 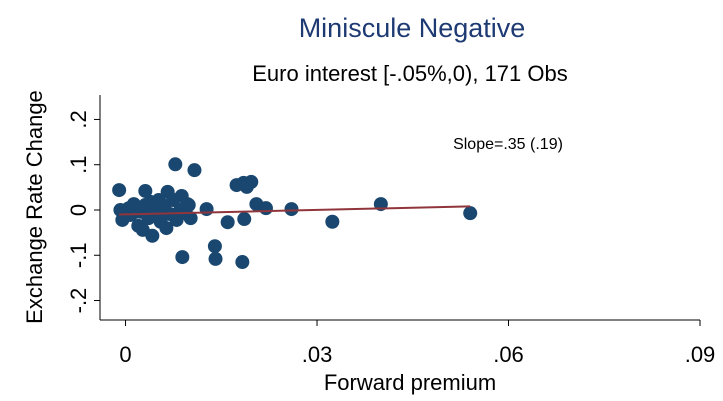 I want to click on x-tick-label: .06, so click(x=508, y=354).